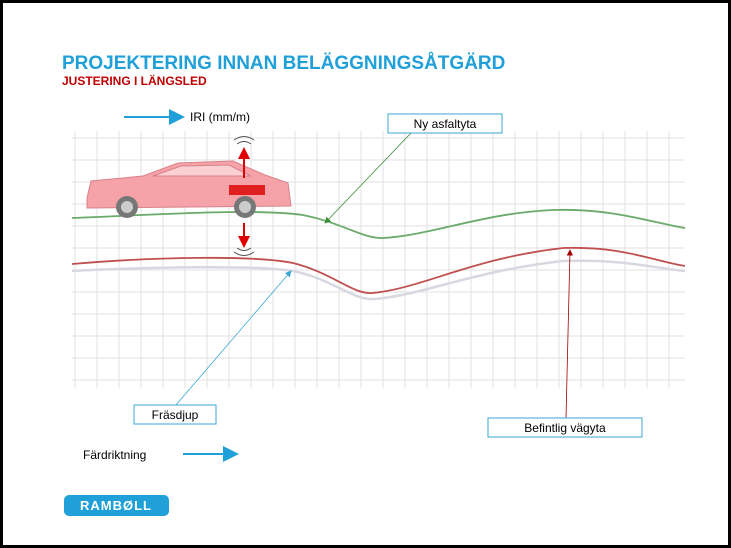 The width and height of the screenshot is (731, 548). I want to click on new-surface-box, so click(445, 123).